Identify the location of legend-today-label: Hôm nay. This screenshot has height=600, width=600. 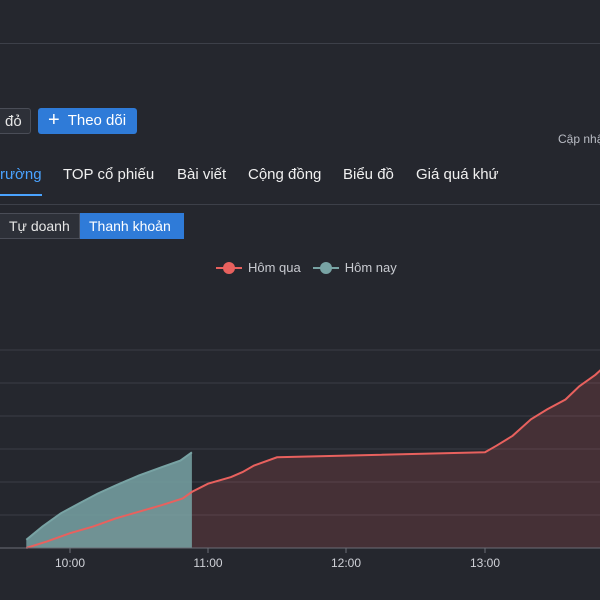
(370, 267).